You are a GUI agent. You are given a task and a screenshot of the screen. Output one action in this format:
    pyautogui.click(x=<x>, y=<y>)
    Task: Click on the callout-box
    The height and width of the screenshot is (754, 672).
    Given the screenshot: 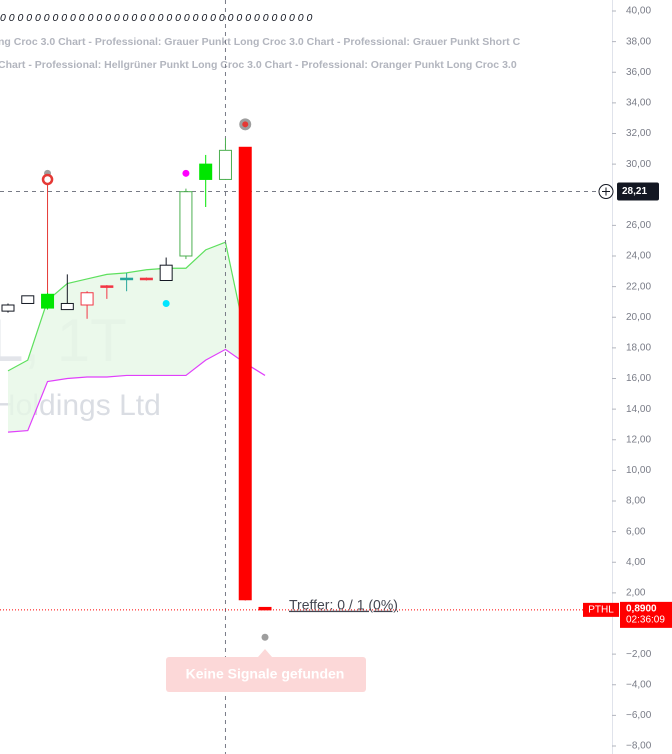 What is the action you would take?
    pyautogui.click(x=266, y=674)
    